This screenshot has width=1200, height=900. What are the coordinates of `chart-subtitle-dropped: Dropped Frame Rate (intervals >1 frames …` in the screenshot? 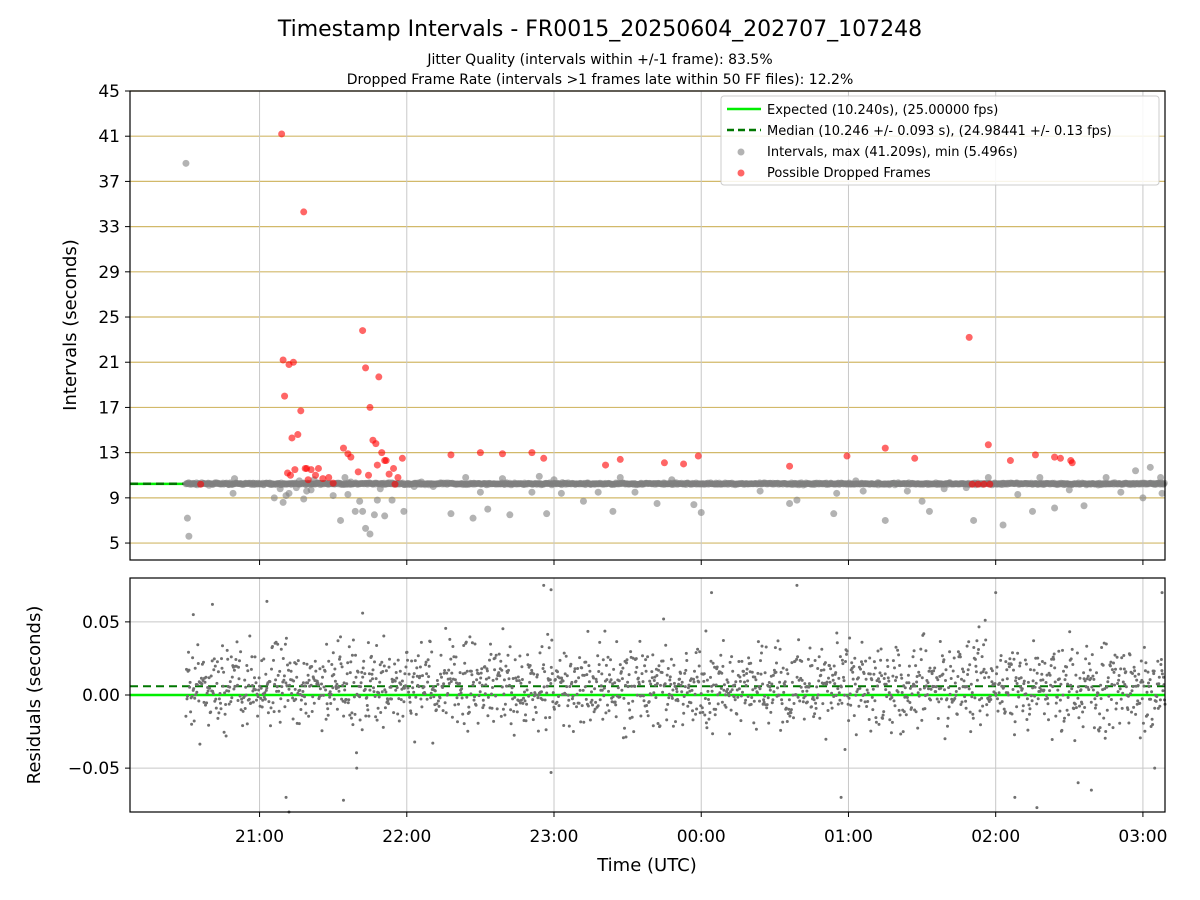 It's located at (600, 80).